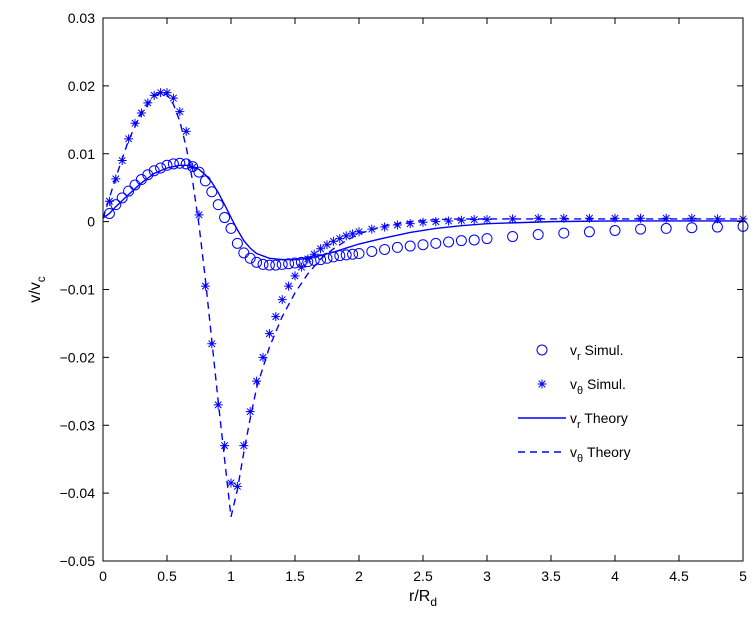 Image resolution: width=755 pixels, height=619 pixels. I want to click on x-axis-label-sub: d, so click(433, 602).